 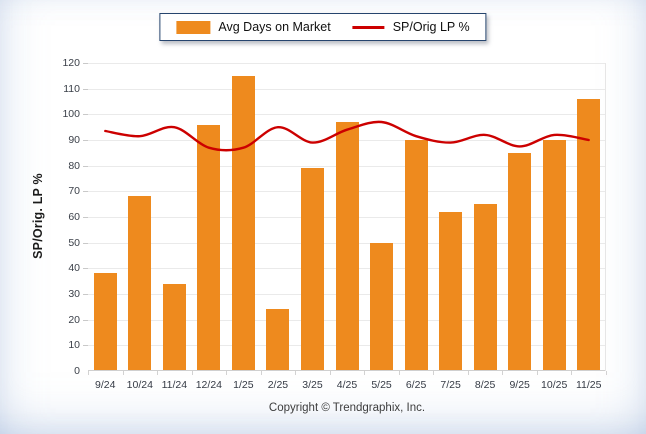 What do you see at coordinates (74, 345) in the screenshot?
I see `y-tick-label-10: 10` at bounding box center [74, 345].